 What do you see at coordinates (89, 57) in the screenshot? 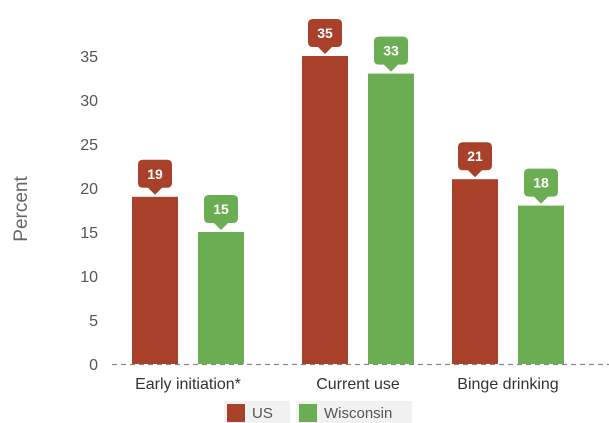
I see `y-tick-label: 35` at bounding box center [89, 57].